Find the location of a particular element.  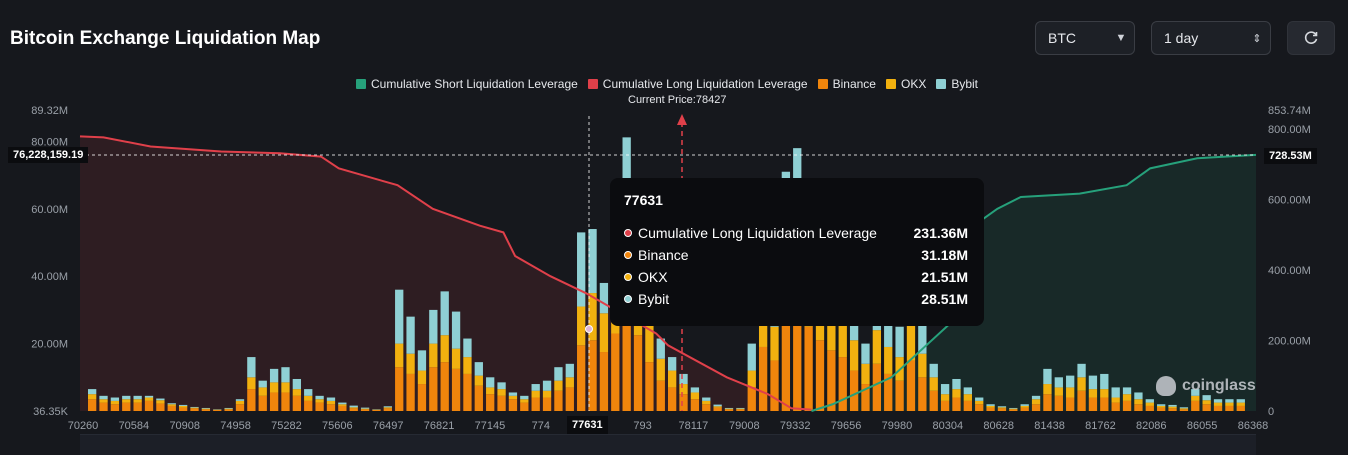

coin-select: BTC ▼ is located at coordinates (1085, 38).